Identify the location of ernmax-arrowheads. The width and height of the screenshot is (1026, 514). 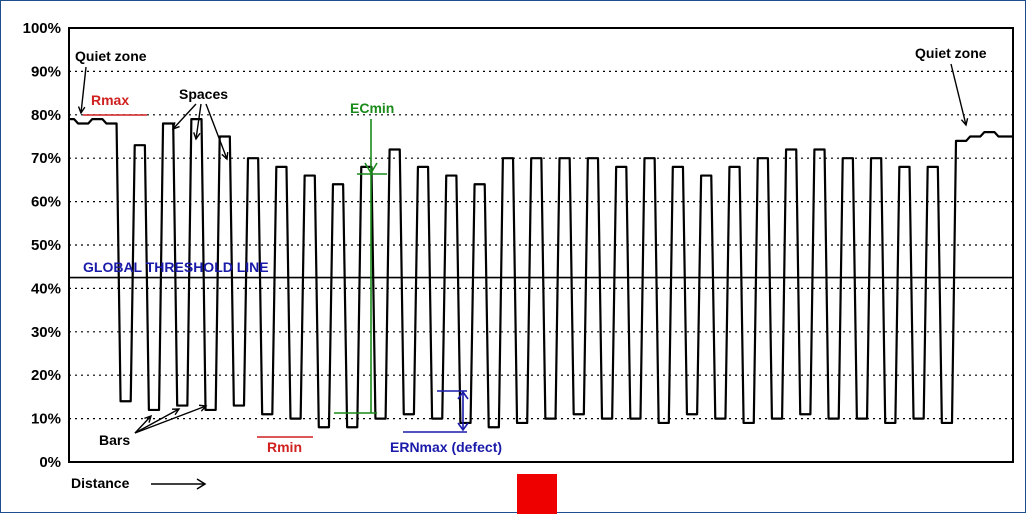
(463, 411).